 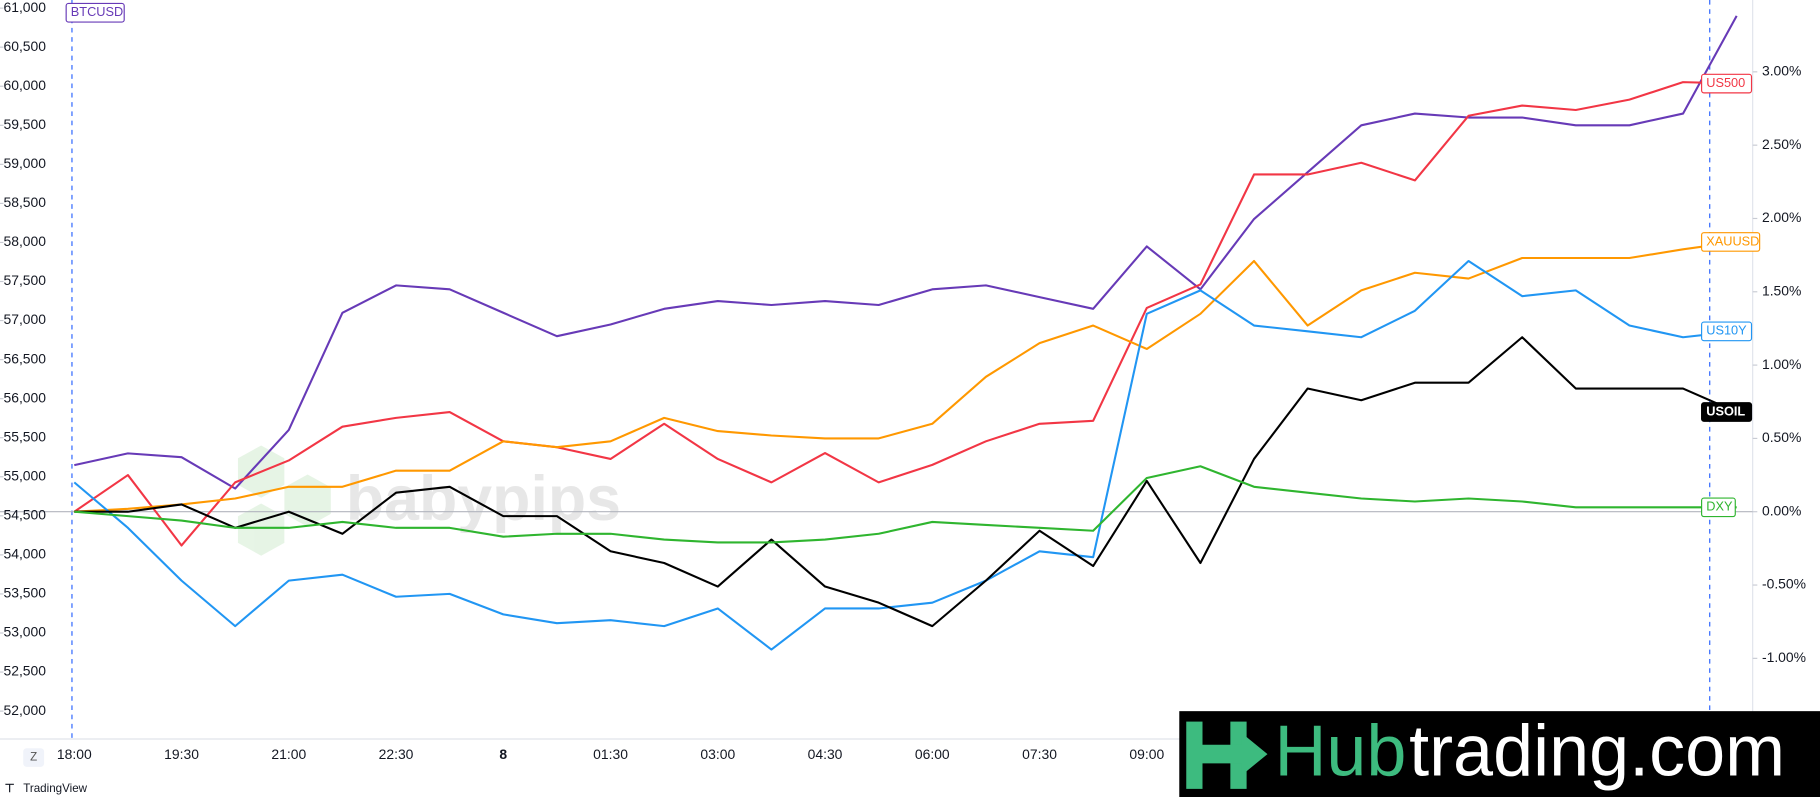 I want to click on y-tick-label: 59,500, so click(x=24, y=124).